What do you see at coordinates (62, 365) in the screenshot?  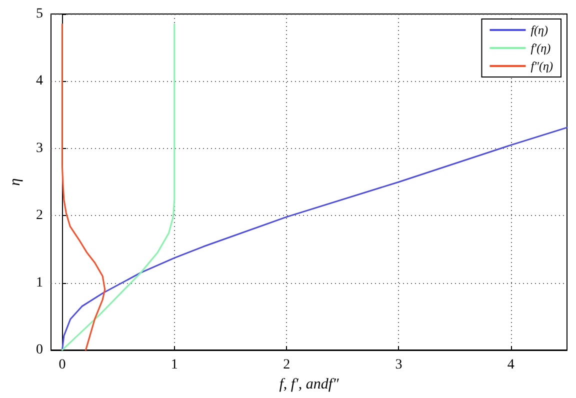 I see `x-tick-label: 0` at bounding box center [62, 365].